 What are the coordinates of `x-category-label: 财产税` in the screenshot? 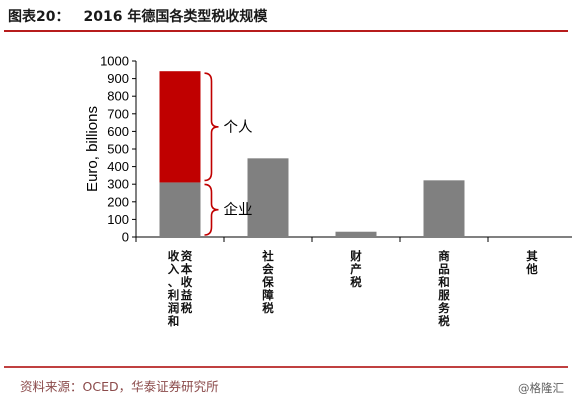 It's located at (356, 269).